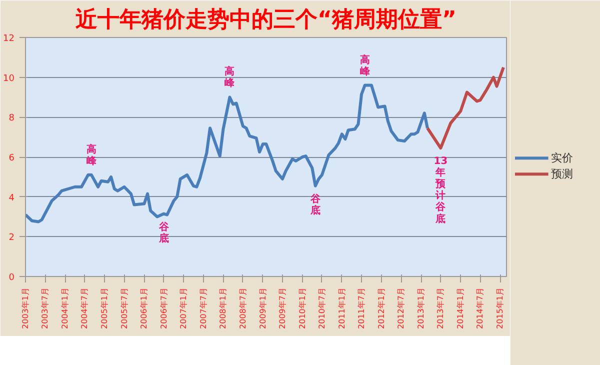 This screenshot has width=600, height=365. I want to click on x-tick-label: 2006年7月, so click(163, 308).